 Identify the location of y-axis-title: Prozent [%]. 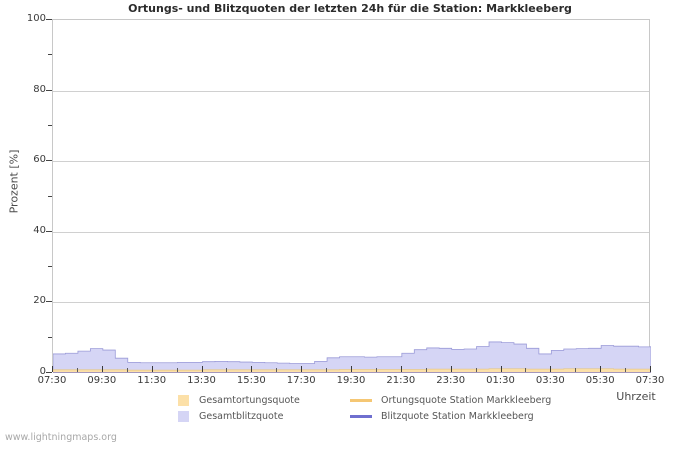
(14, 181).